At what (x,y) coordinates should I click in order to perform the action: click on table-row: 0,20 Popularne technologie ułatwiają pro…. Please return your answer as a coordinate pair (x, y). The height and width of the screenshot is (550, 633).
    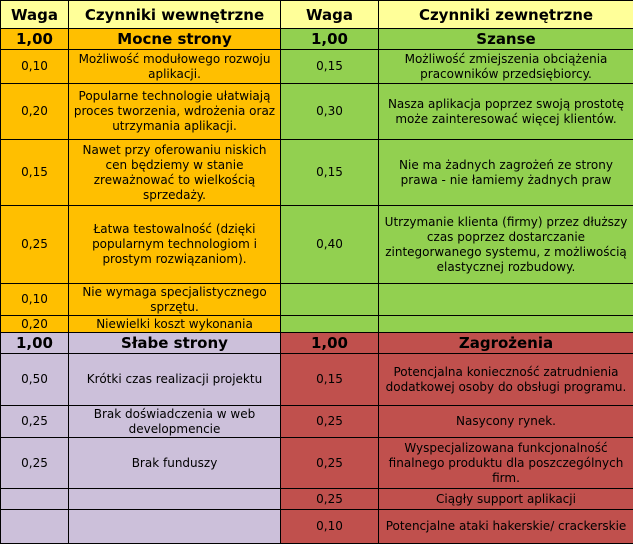
    Looking at the image, I should click on (316, 111).